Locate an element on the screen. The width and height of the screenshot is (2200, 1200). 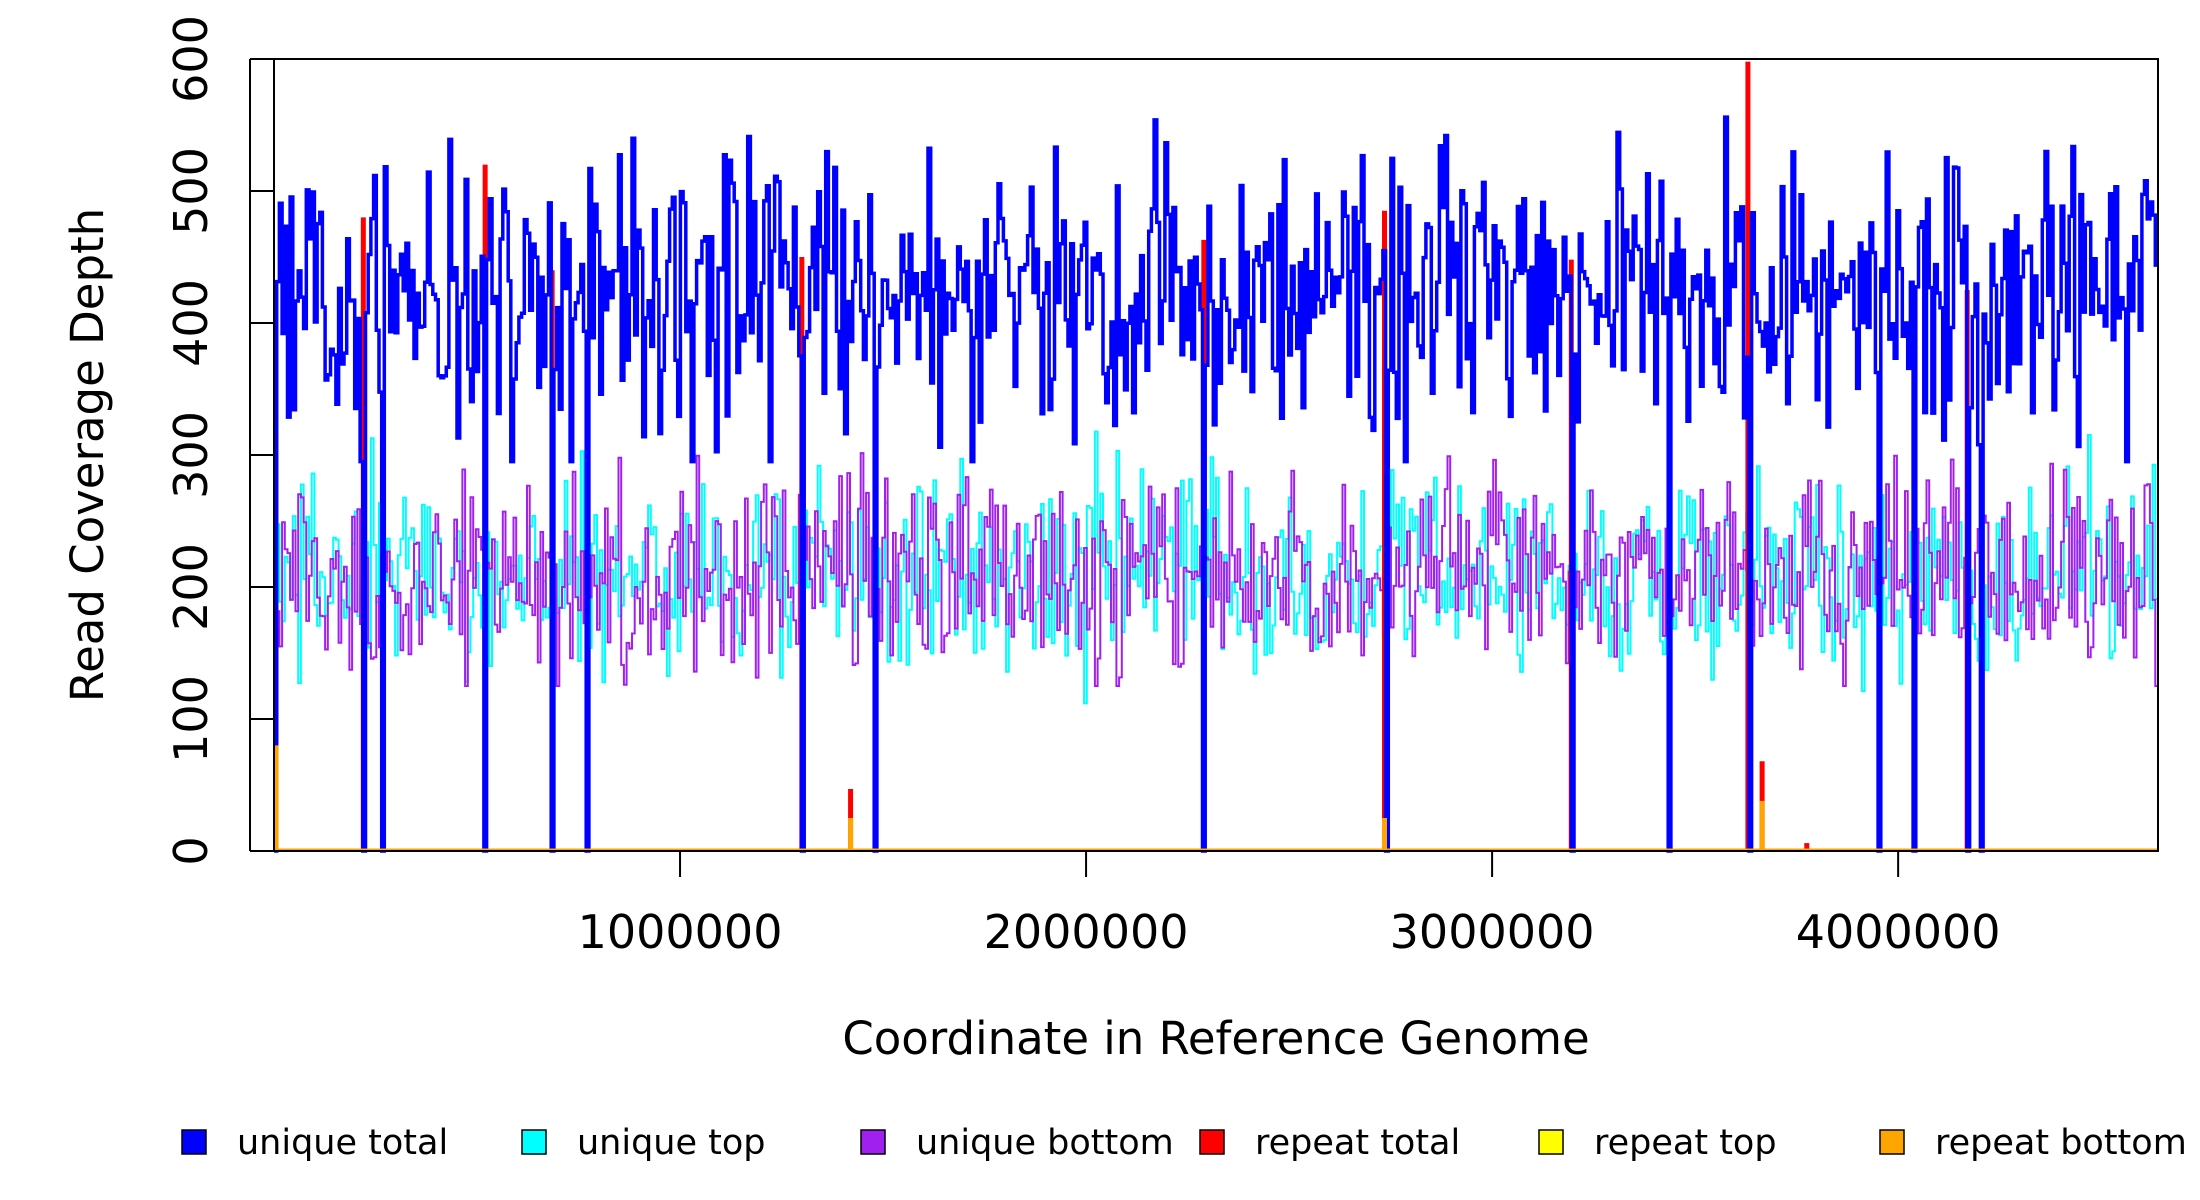
legend-label: repeat top is located at coordinates (1685, 1143).